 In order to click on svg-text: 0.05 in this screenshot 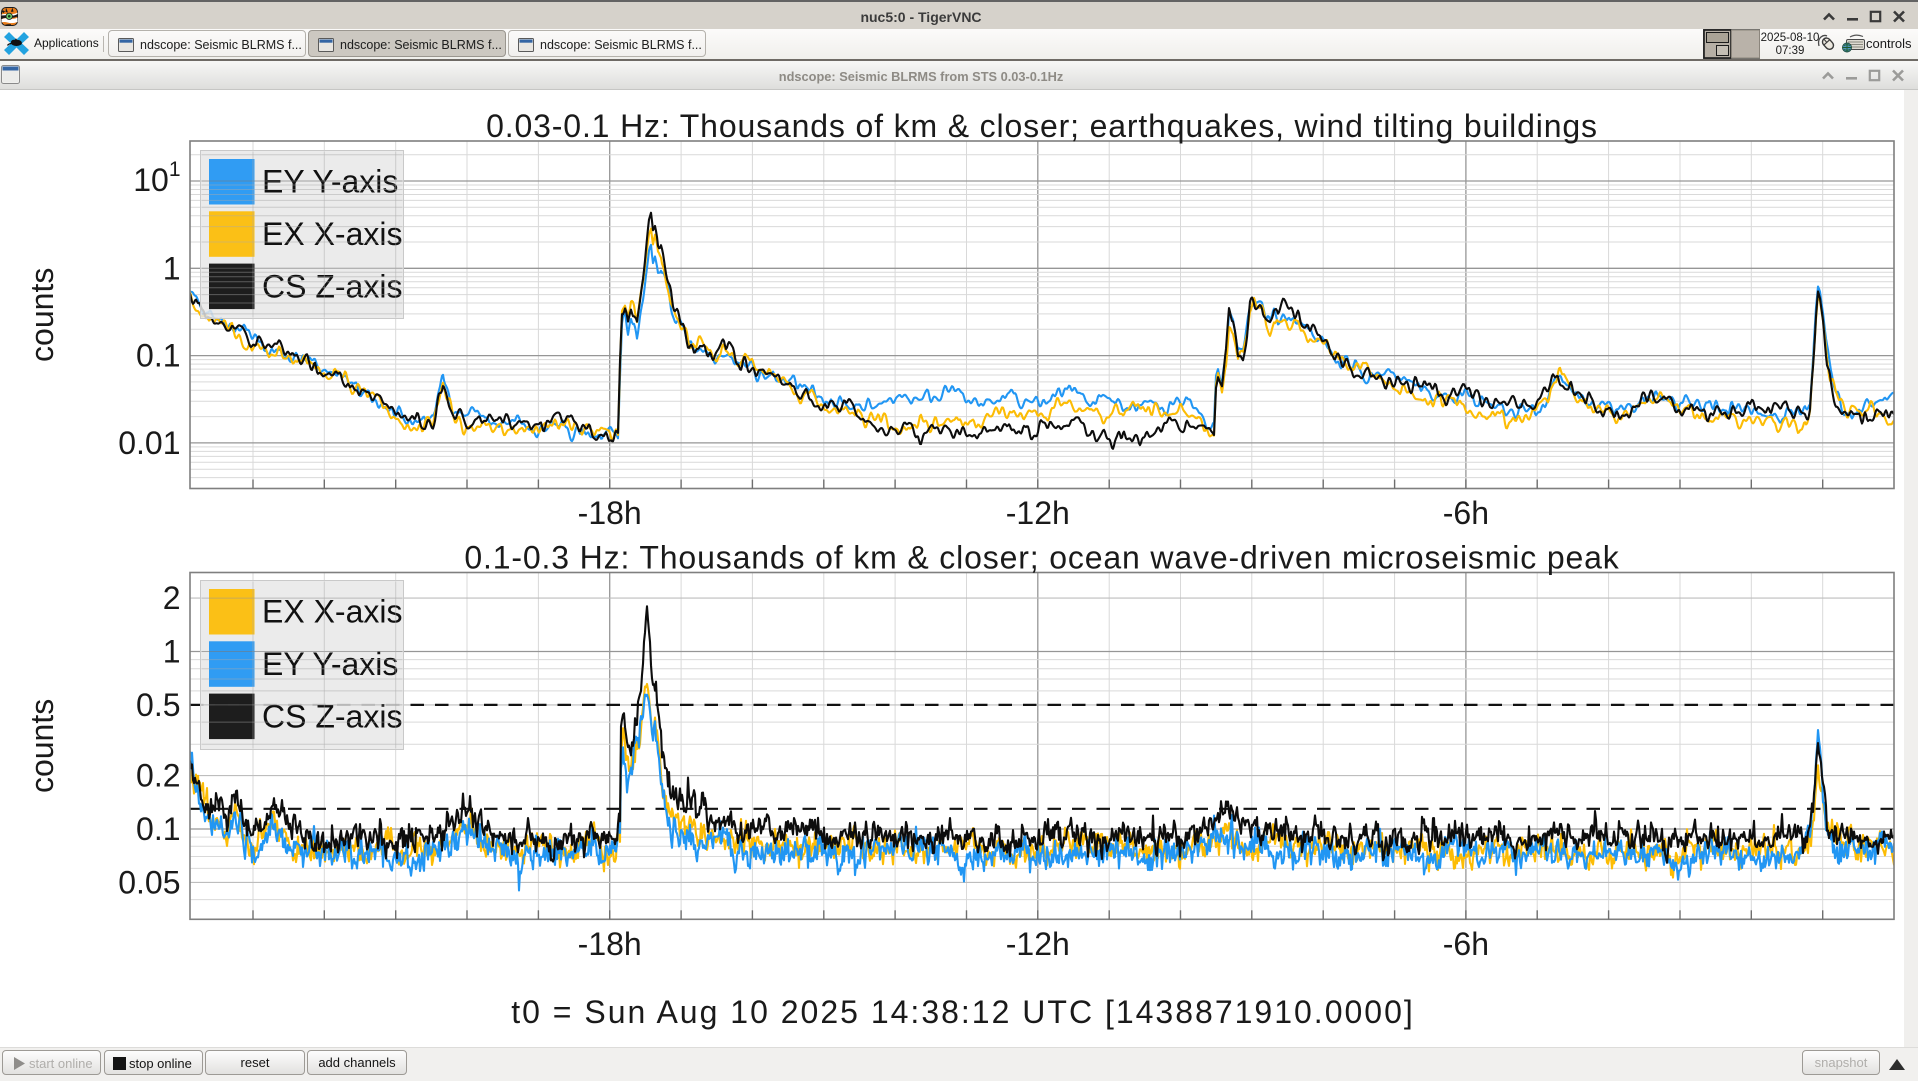, I will do `click(149, 882)`.